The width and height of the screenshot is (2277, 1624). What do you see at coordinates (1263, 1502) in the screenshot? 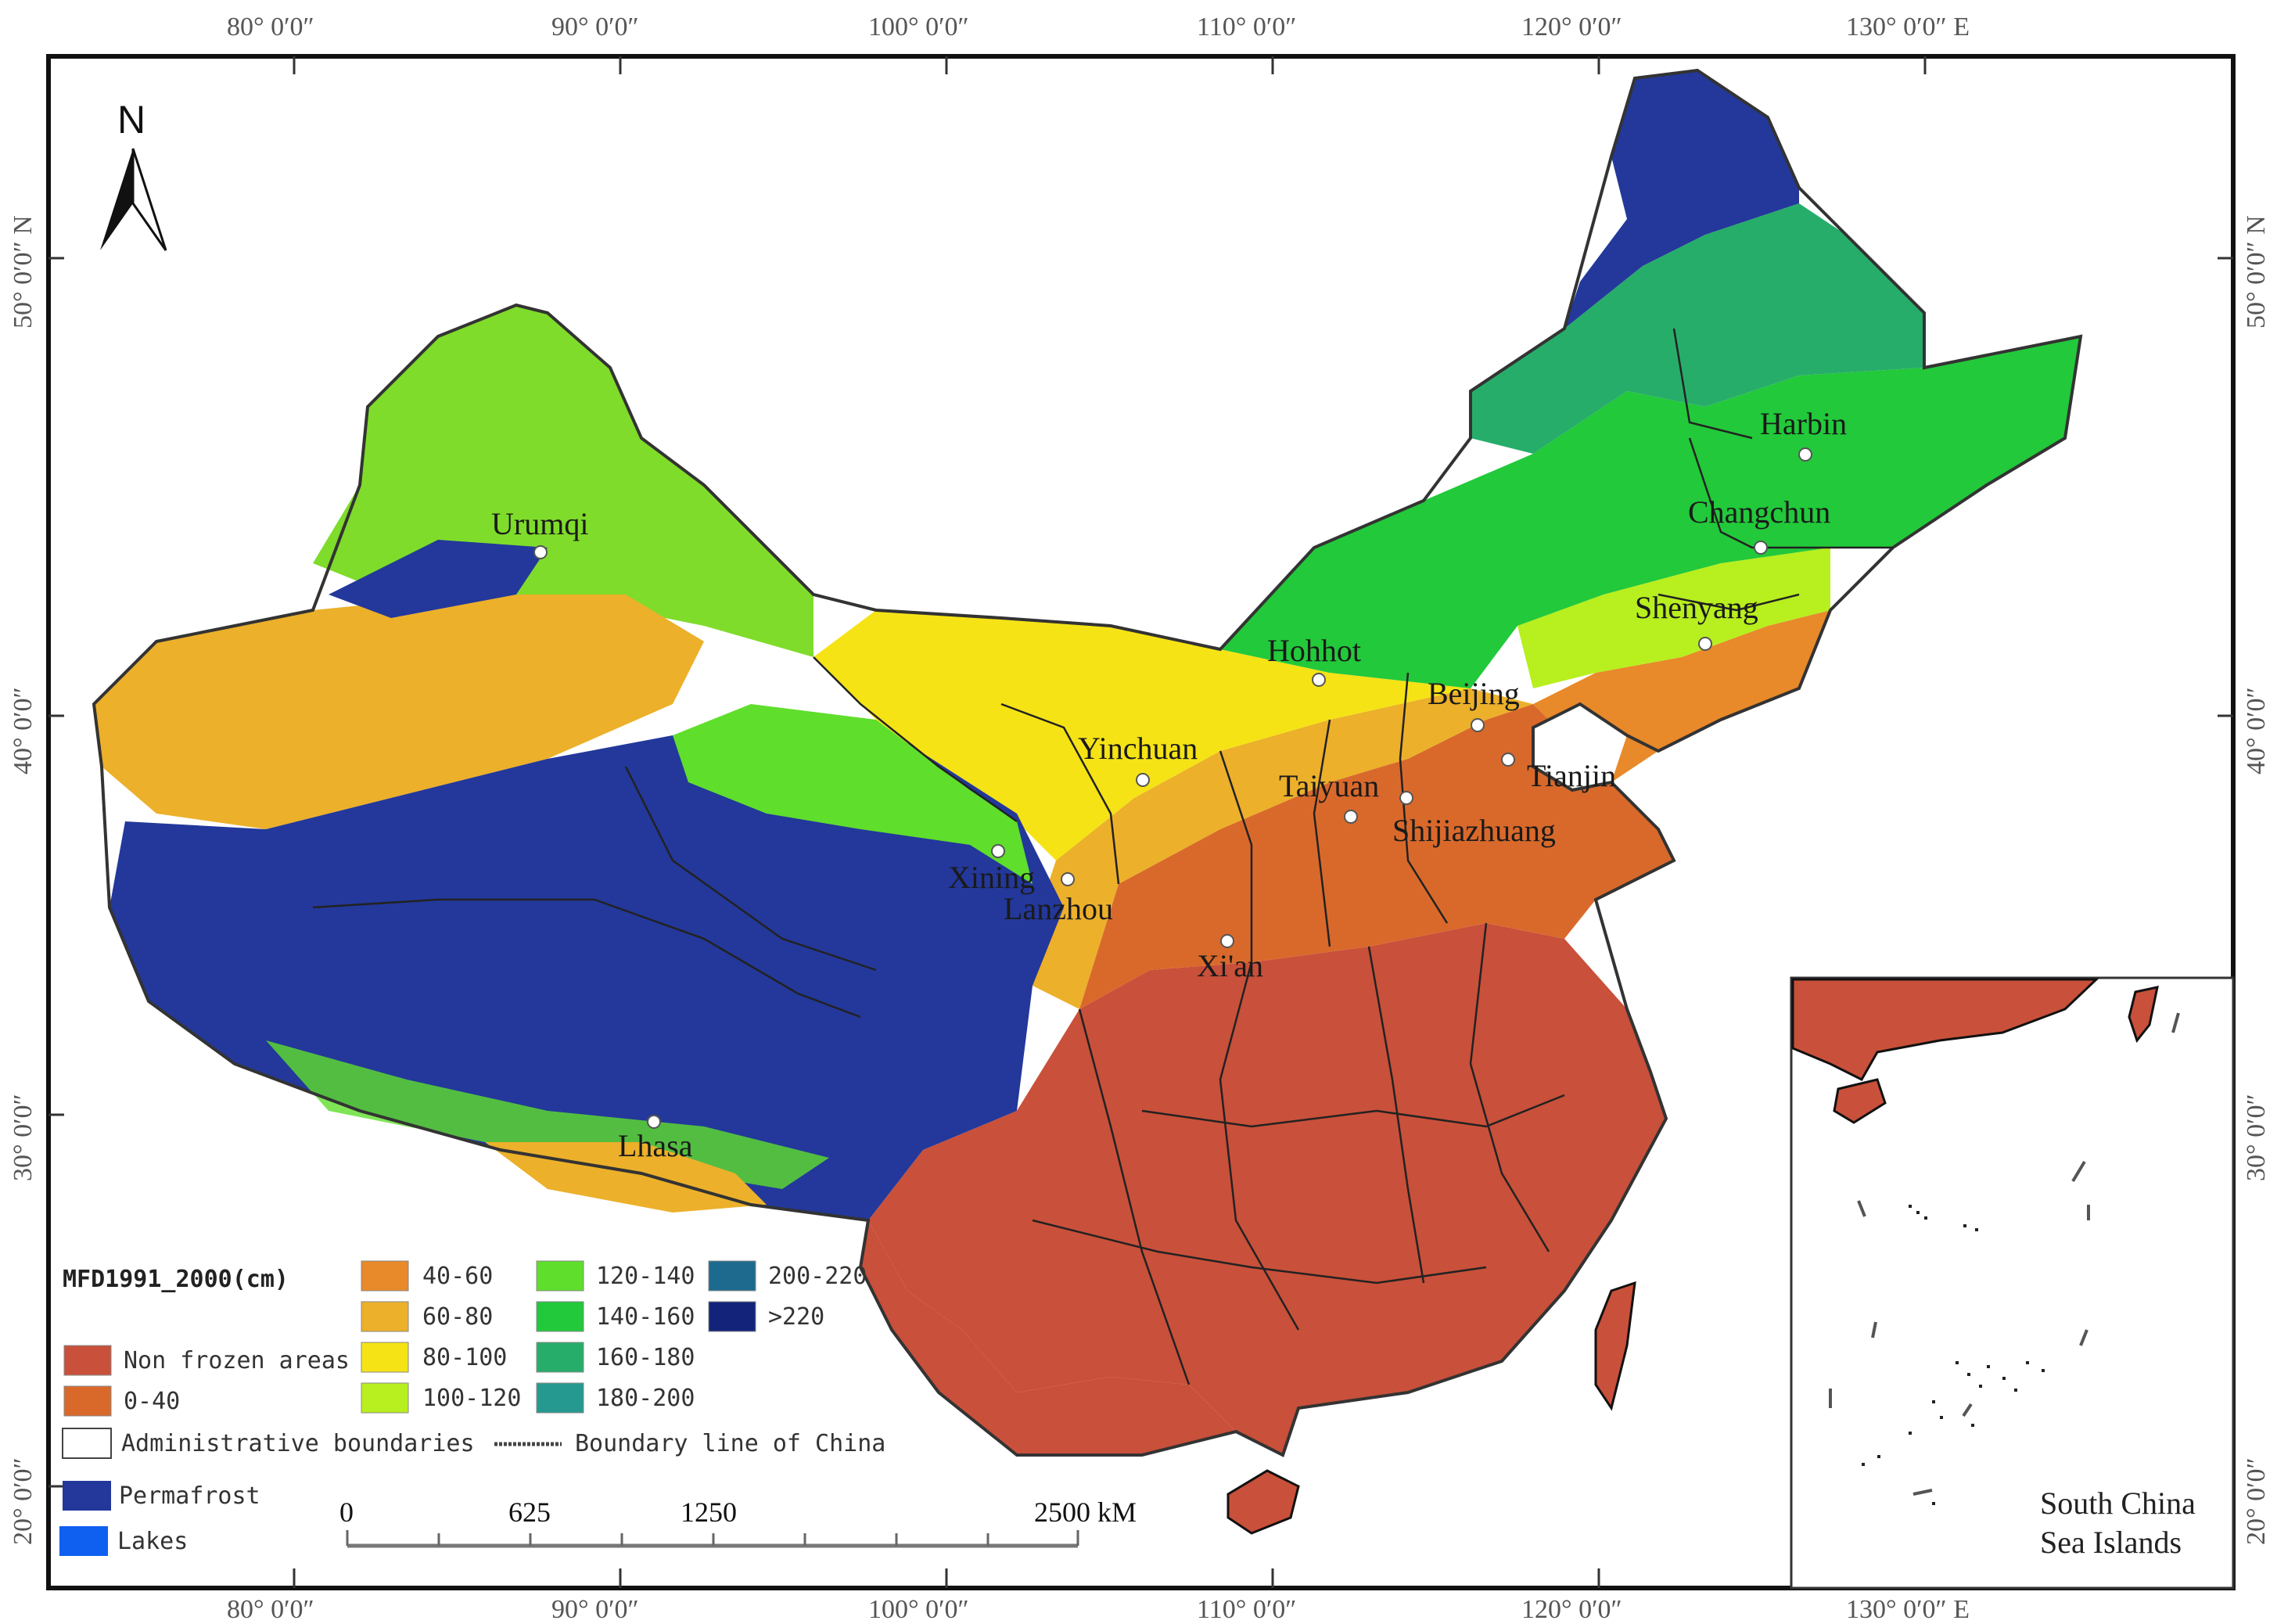
I see `island-hainan` at bounding box center [1263, 1502].